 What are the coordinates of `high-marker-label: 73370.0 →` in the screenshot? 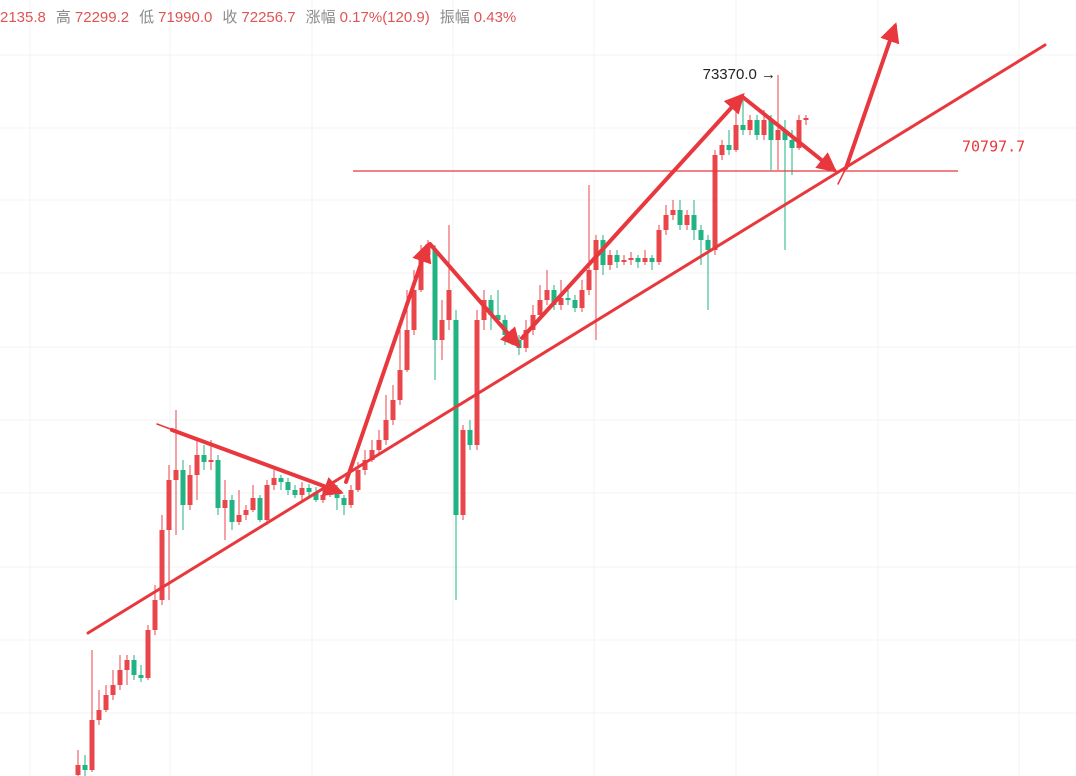 It's located at (739, 74).